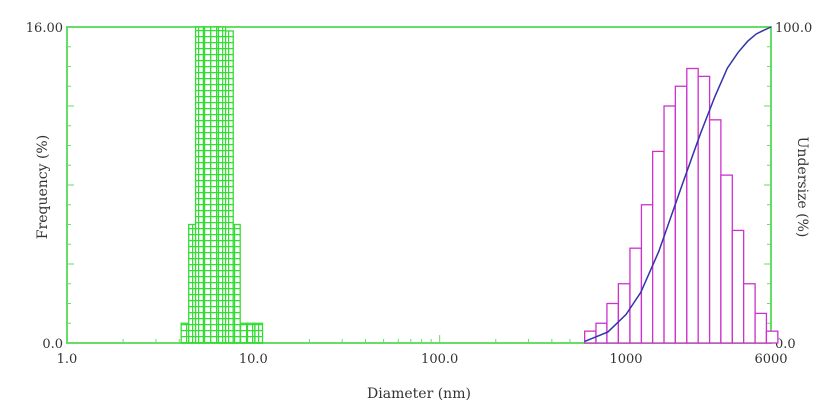  Describe the element at coordinates (67, 359) in the screenshot. I see `x-tick-label: 1.0` at that location.